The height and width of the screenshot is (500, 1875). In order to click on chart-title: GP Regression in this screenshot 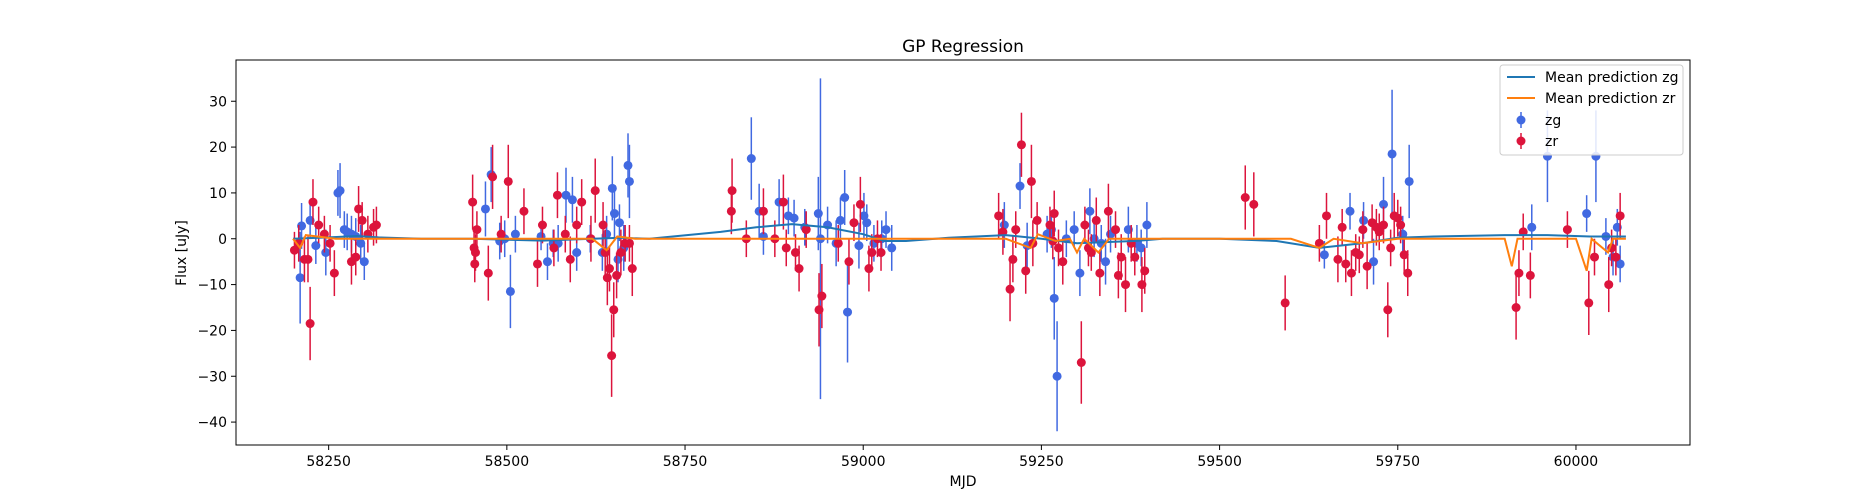, I will do `click(963, 47)`.